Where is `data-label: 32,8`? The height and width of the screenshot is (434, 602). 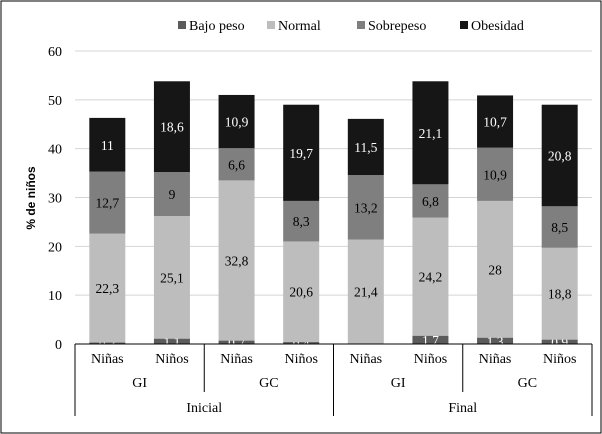 data-label: 32,8 is located at coordinates (237, 260).